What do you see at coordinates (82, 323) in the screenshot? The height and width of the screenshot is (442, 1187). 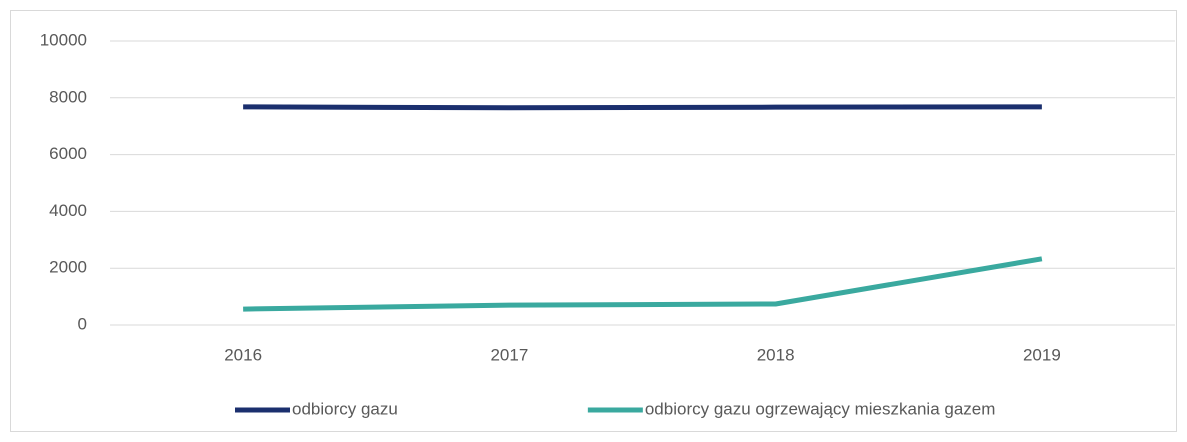 I see `y-tick-label: 0` at bounding box center [82, 323].